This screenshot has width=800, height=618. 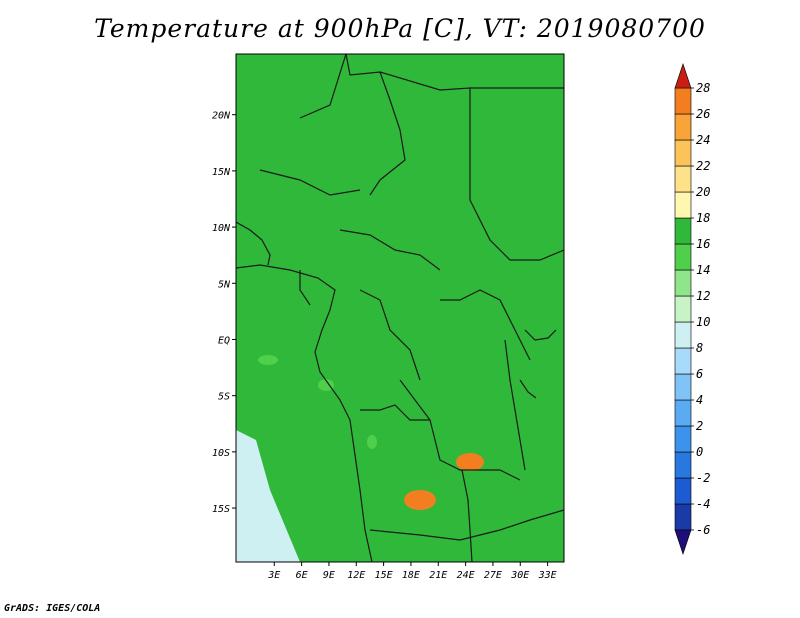 What do you see at coordinates (703, 244) in the screenshot?
I see `colorbar-label: 16` at bounding box center [703, 244].